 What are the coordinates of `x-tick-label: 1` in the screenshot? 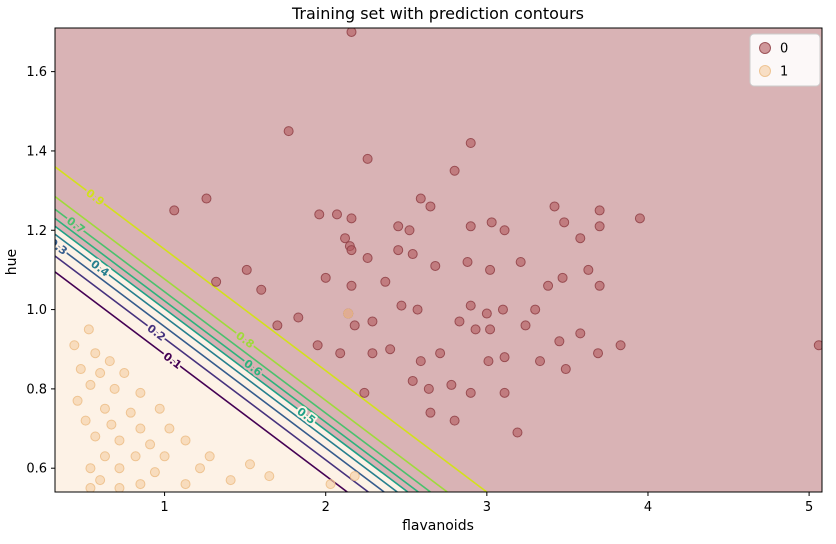 It's located at (164, 507).